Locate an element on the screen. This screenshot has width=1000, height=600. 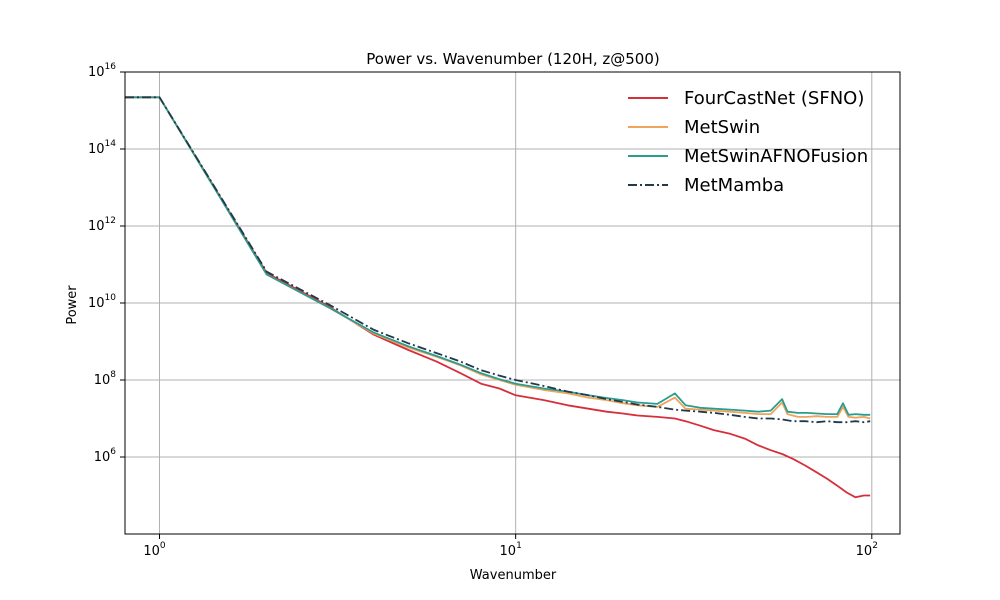
x-tick-label: 10¹ is located at coordinates (511, 550).